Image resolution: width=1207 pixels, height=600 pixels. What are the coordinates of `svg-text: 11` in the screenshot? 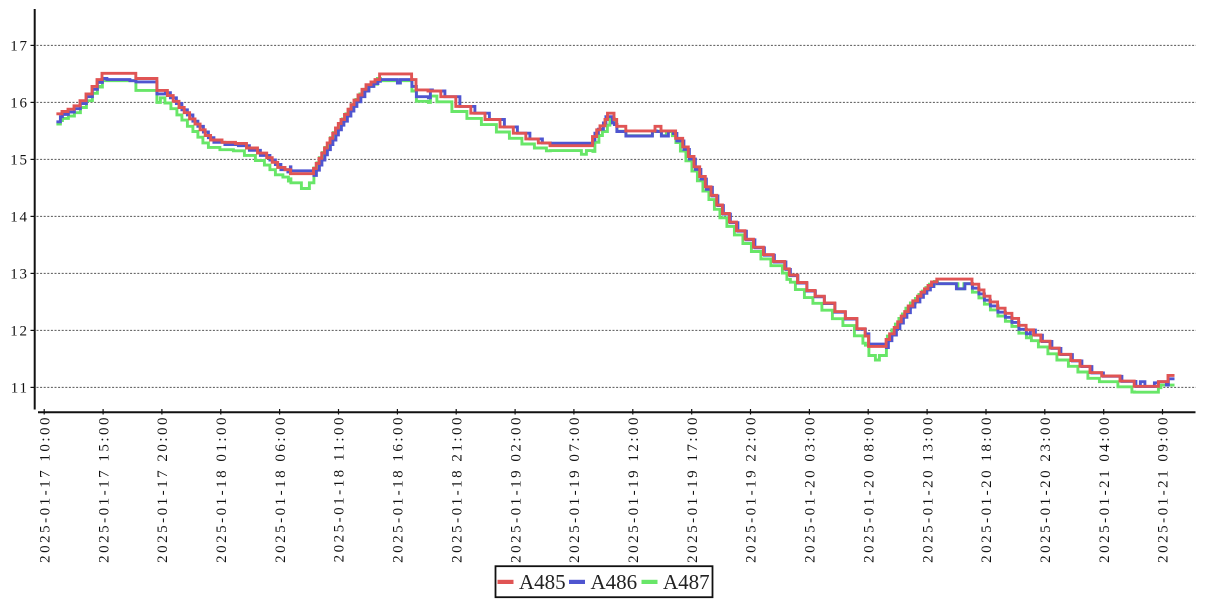 It's located at (20, 389).